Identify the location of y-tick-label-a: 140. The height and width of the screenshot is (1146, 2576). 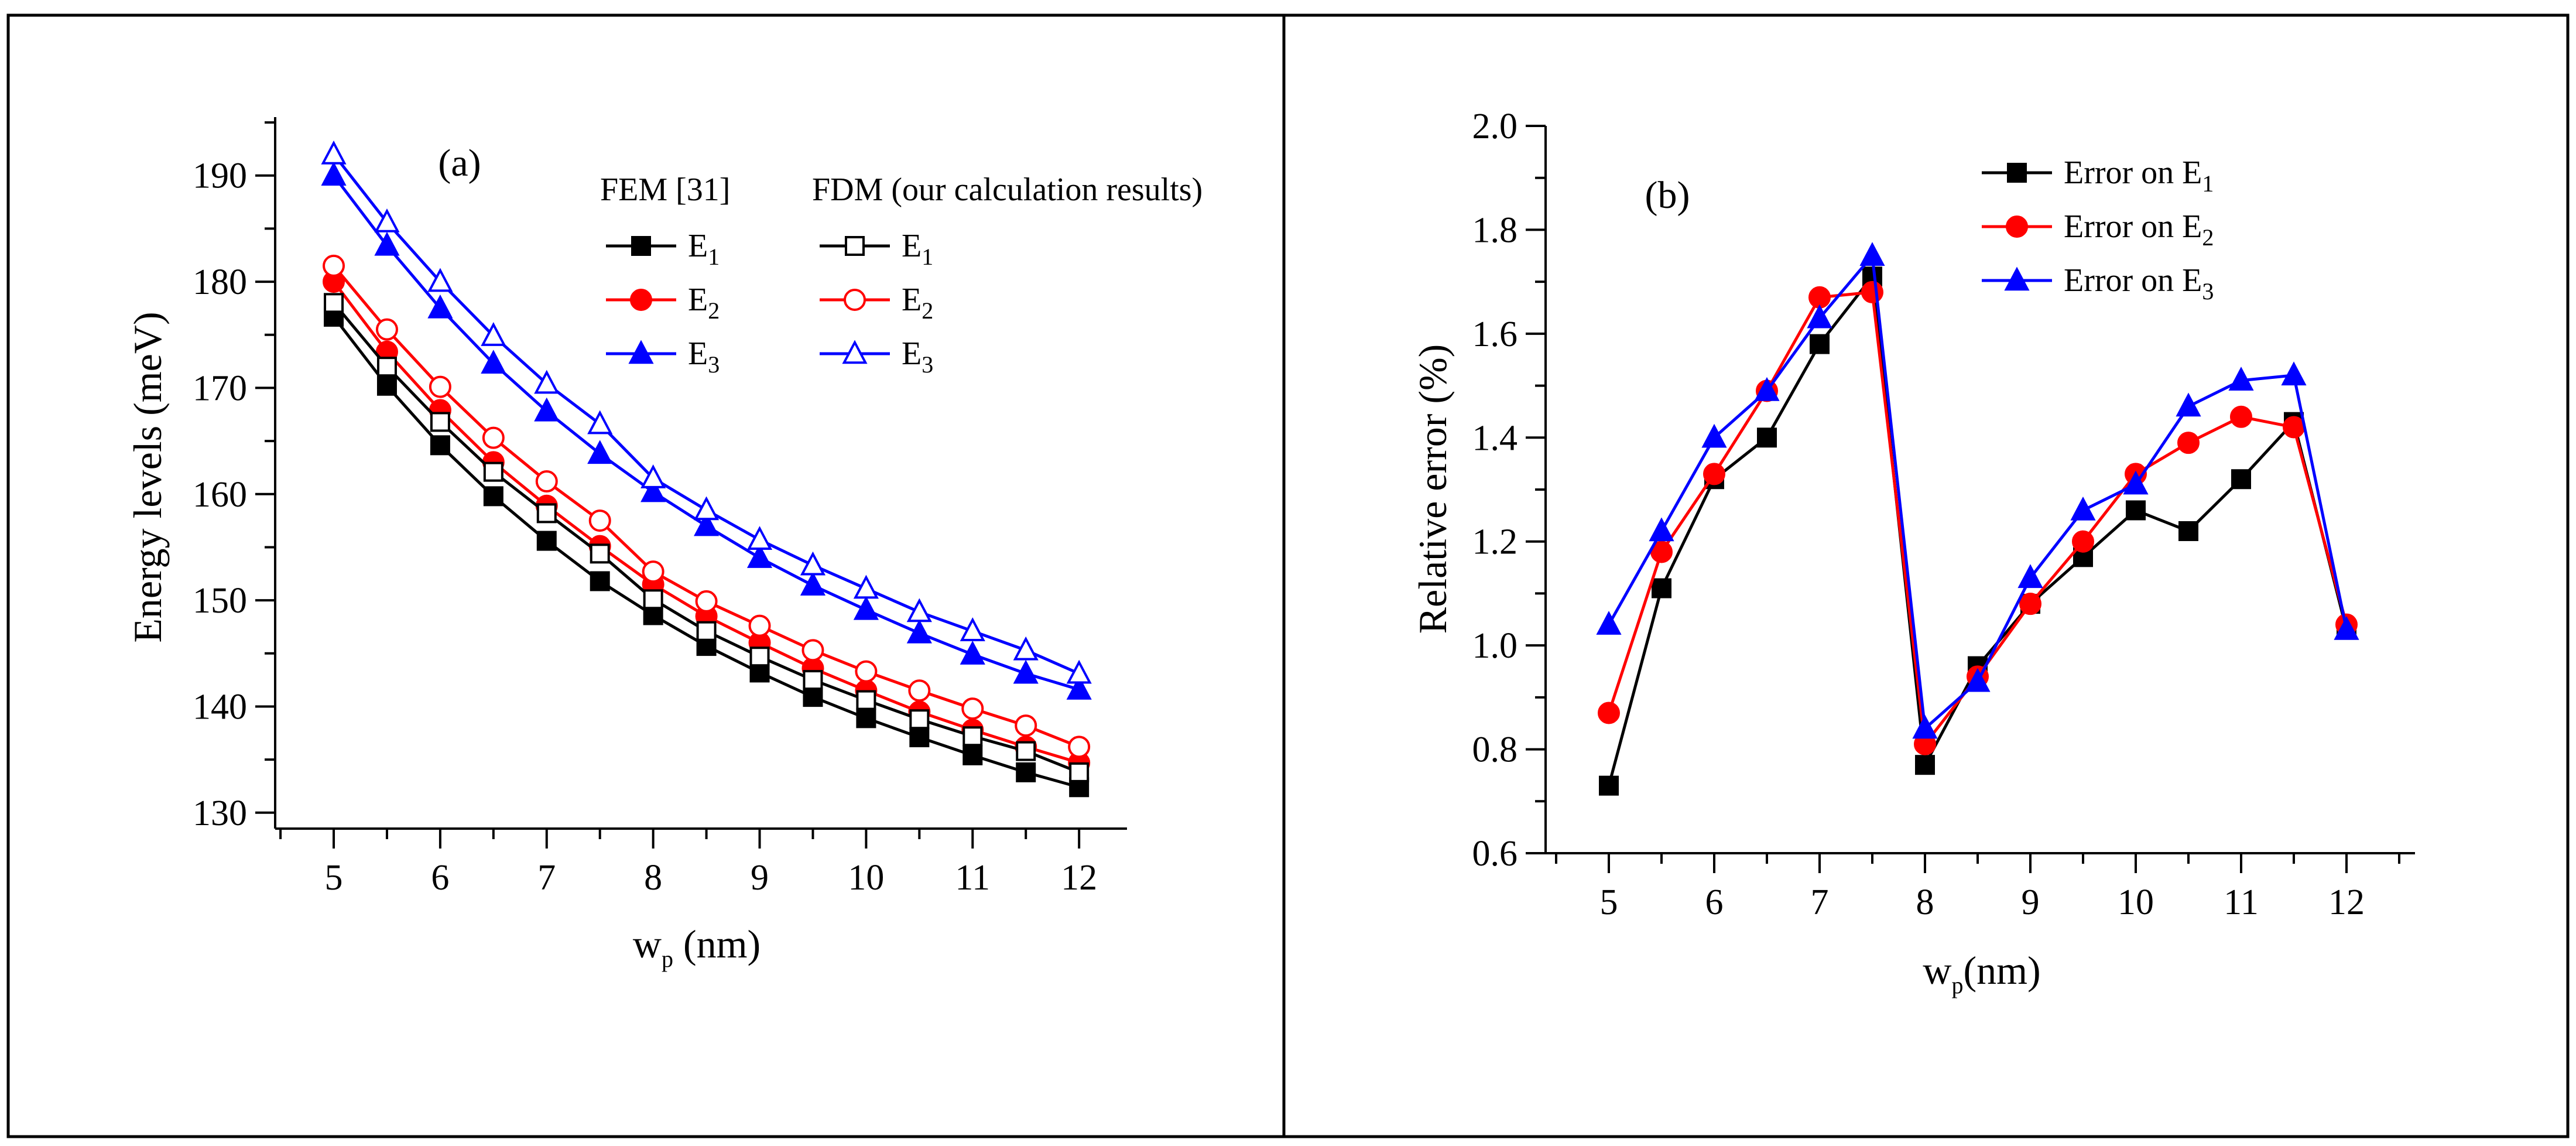
(220, 707).